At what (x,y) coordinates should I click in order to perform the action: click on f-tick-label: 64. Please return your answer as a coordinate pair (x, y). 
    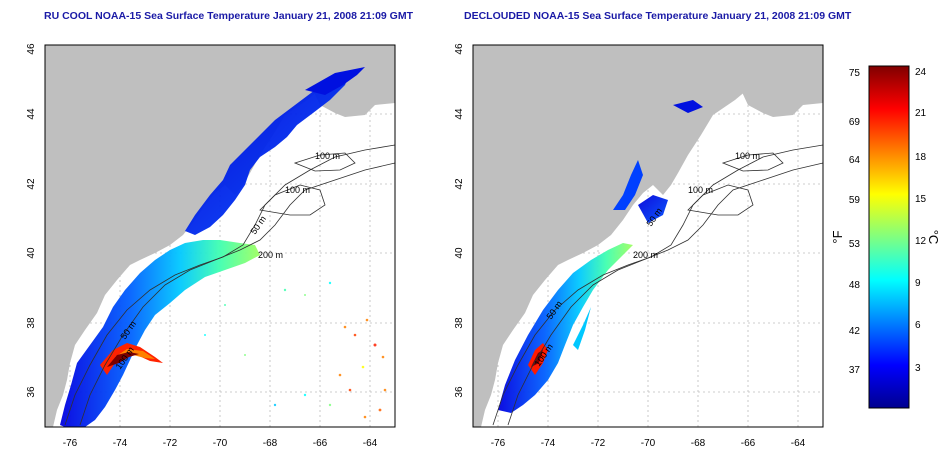
    Looking at the image, I should click on (855, 160).